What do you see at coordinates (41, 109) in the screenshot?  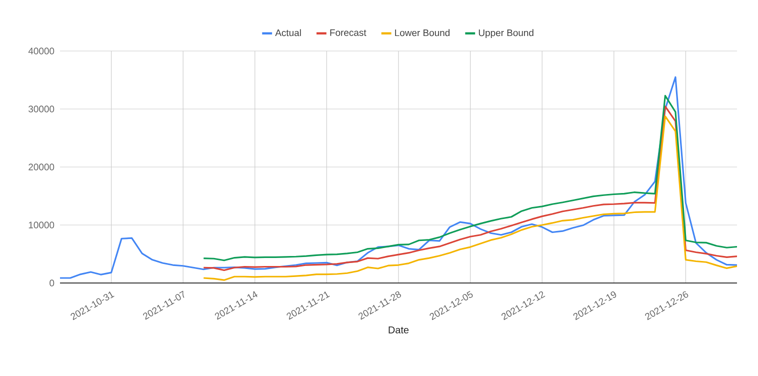 I see `y-tick-label: 30000` at bounding box center [41, 109].